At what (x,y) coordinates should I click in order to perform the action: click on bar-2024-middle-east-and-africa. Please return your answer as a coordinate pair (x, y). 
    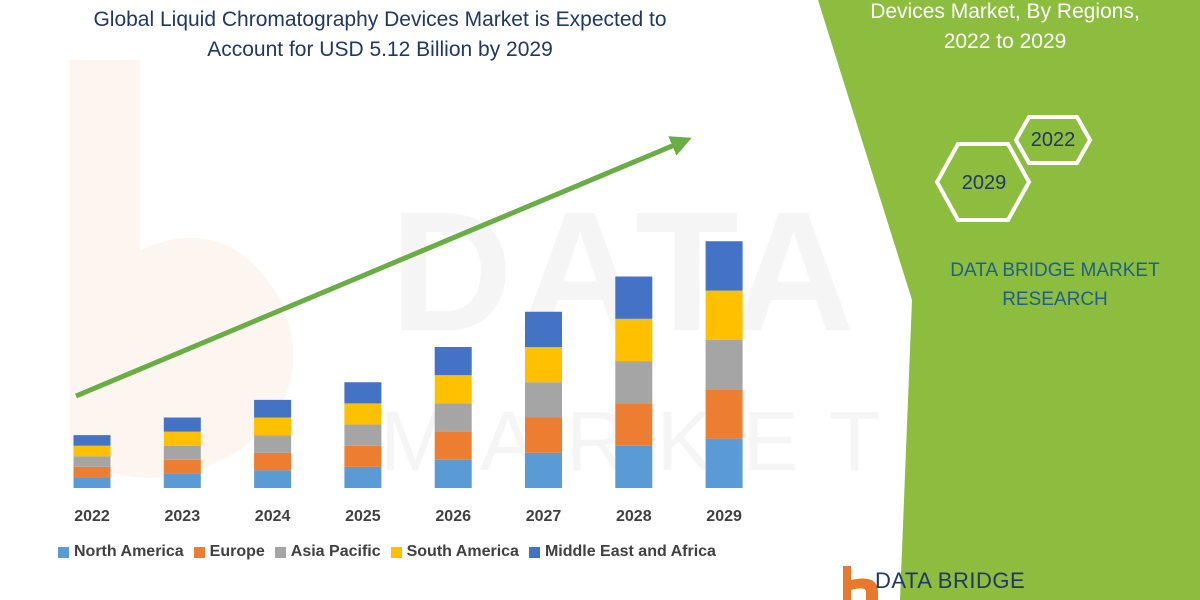
    Looking at the image, I should click on (273, 408).